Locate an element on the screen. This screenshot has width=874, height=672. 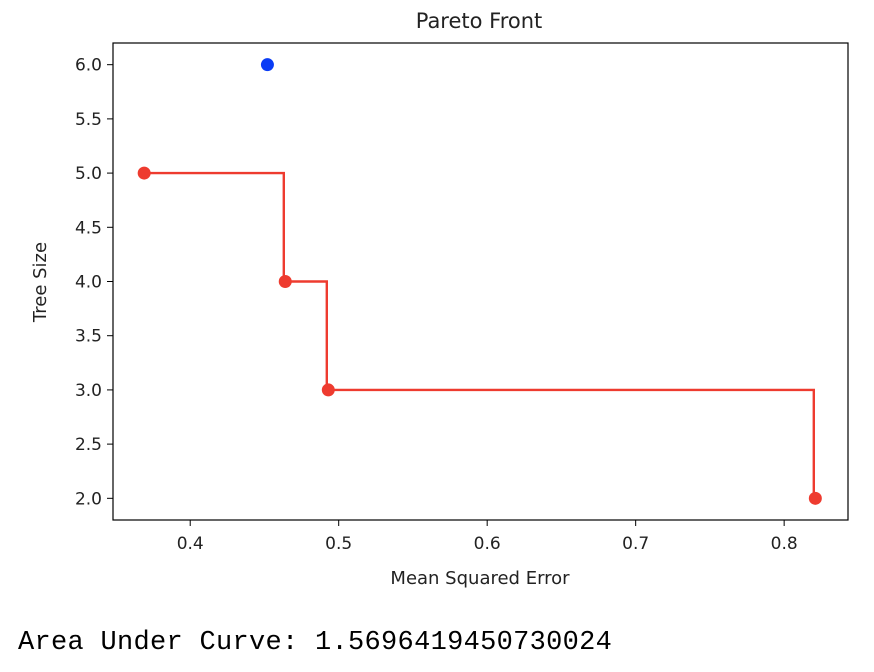
x-tick-label: 0.4 is located at coordinates (190, 544).